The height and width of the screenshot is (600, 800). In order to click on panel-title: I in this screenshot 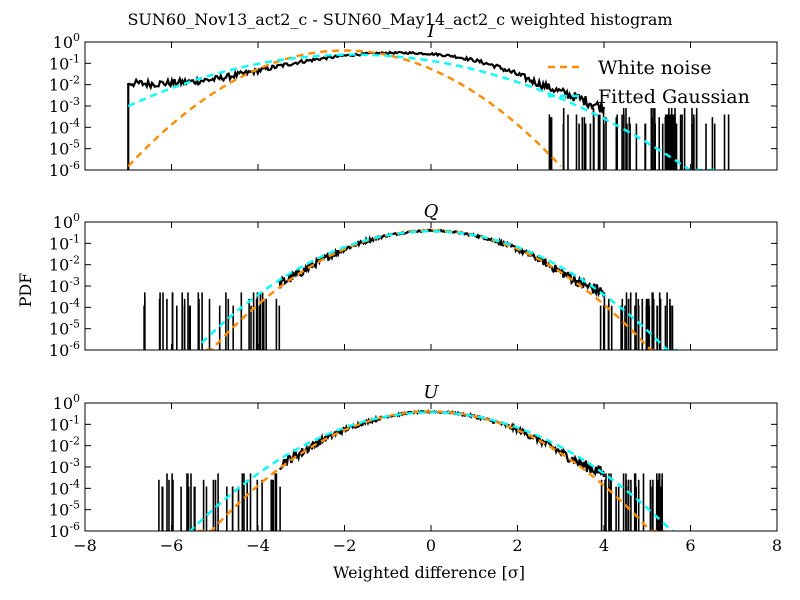, I will do `click(430, 31)`.